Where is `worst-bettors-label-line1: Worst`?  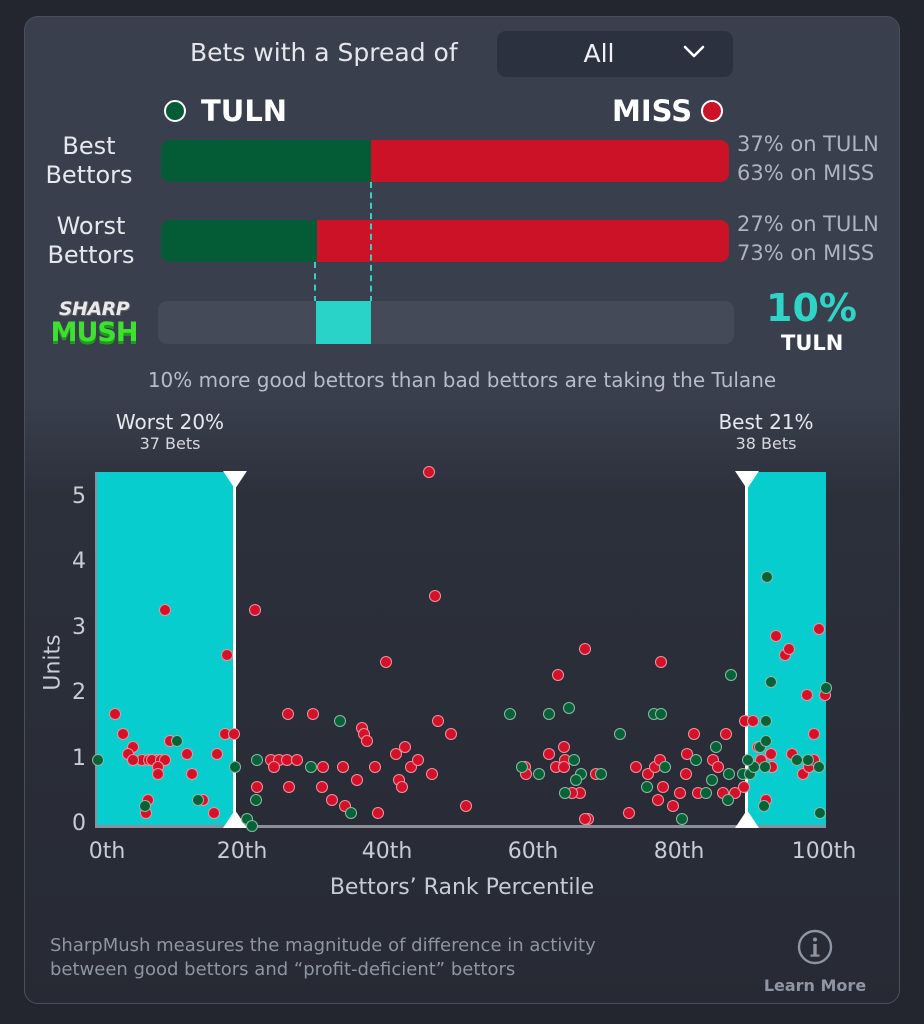 worst-bettors-label-line1: Worst is located at coordinates (91, 226).